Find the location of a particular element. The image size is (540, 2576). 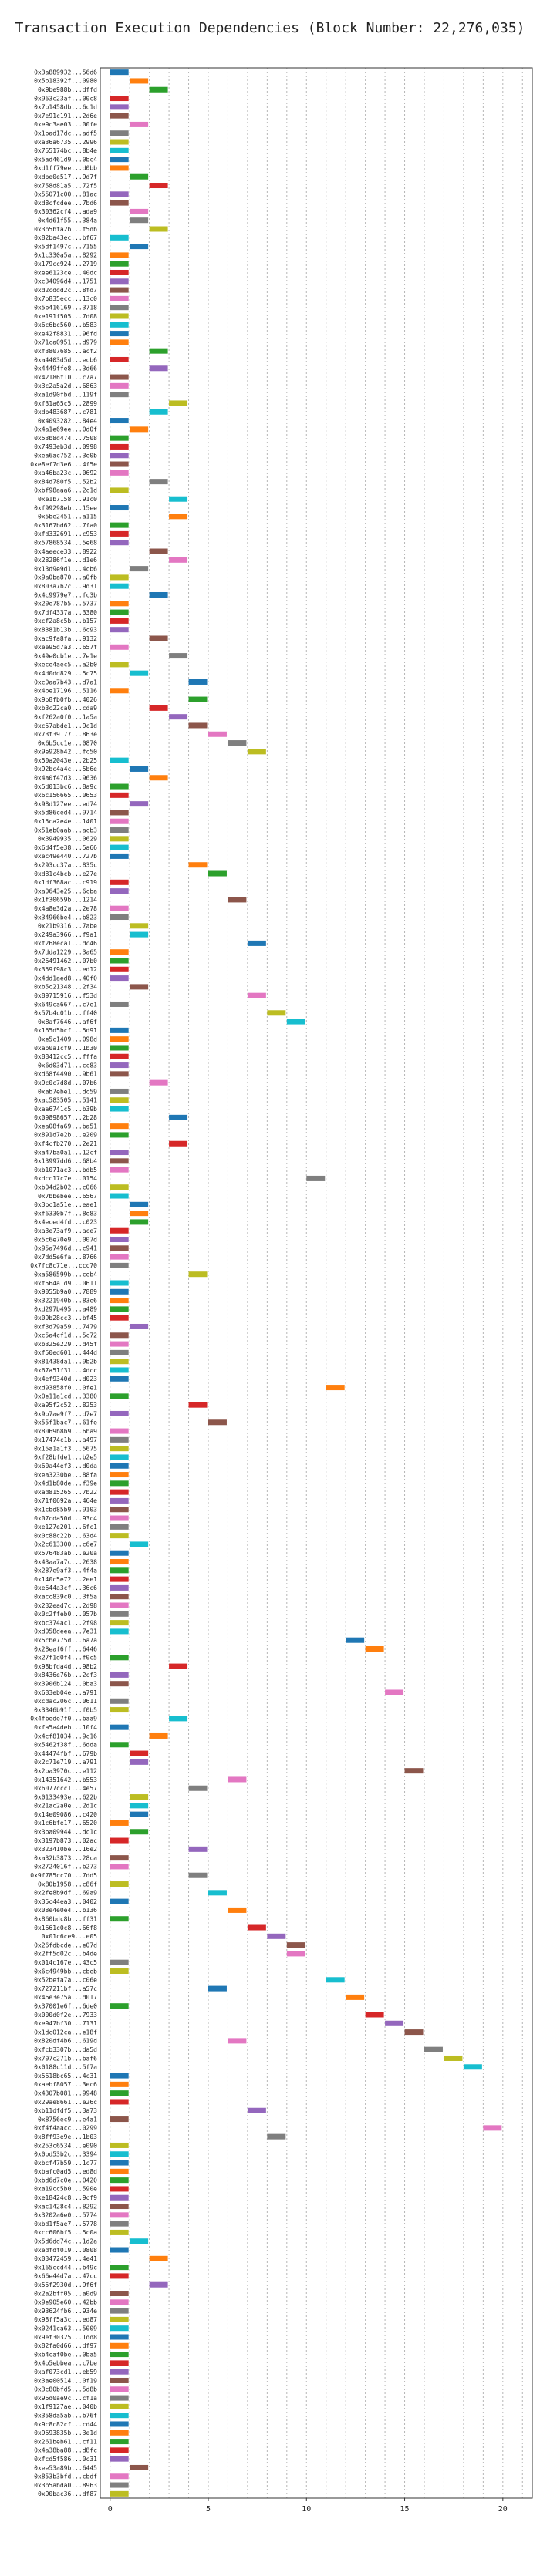

y-tick-label: 0x165d5bcf...5d91 is located at coordinates (65, 1030).